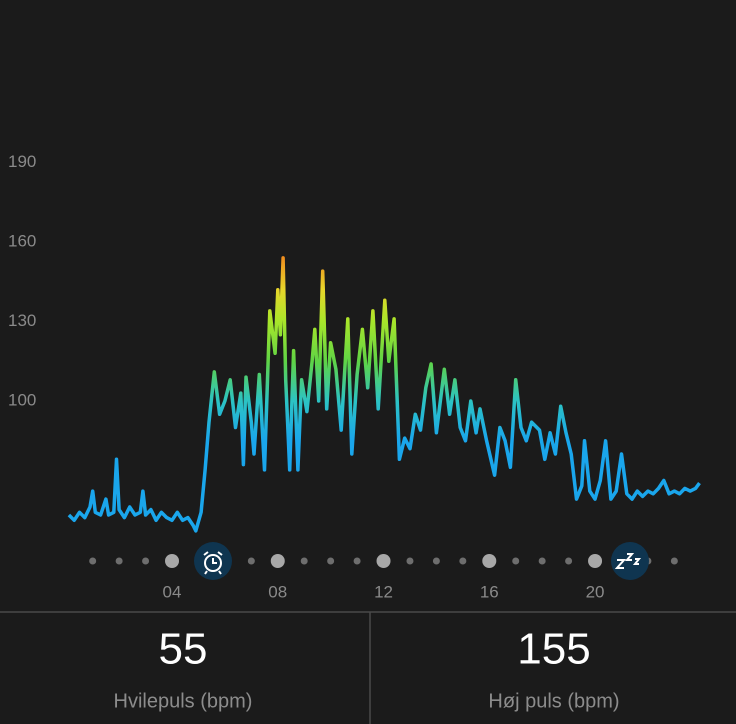  What do you see at coordinates (183, 649) in the screenshot?
I see `stat-value: 55` at bounding box center [183, 649].